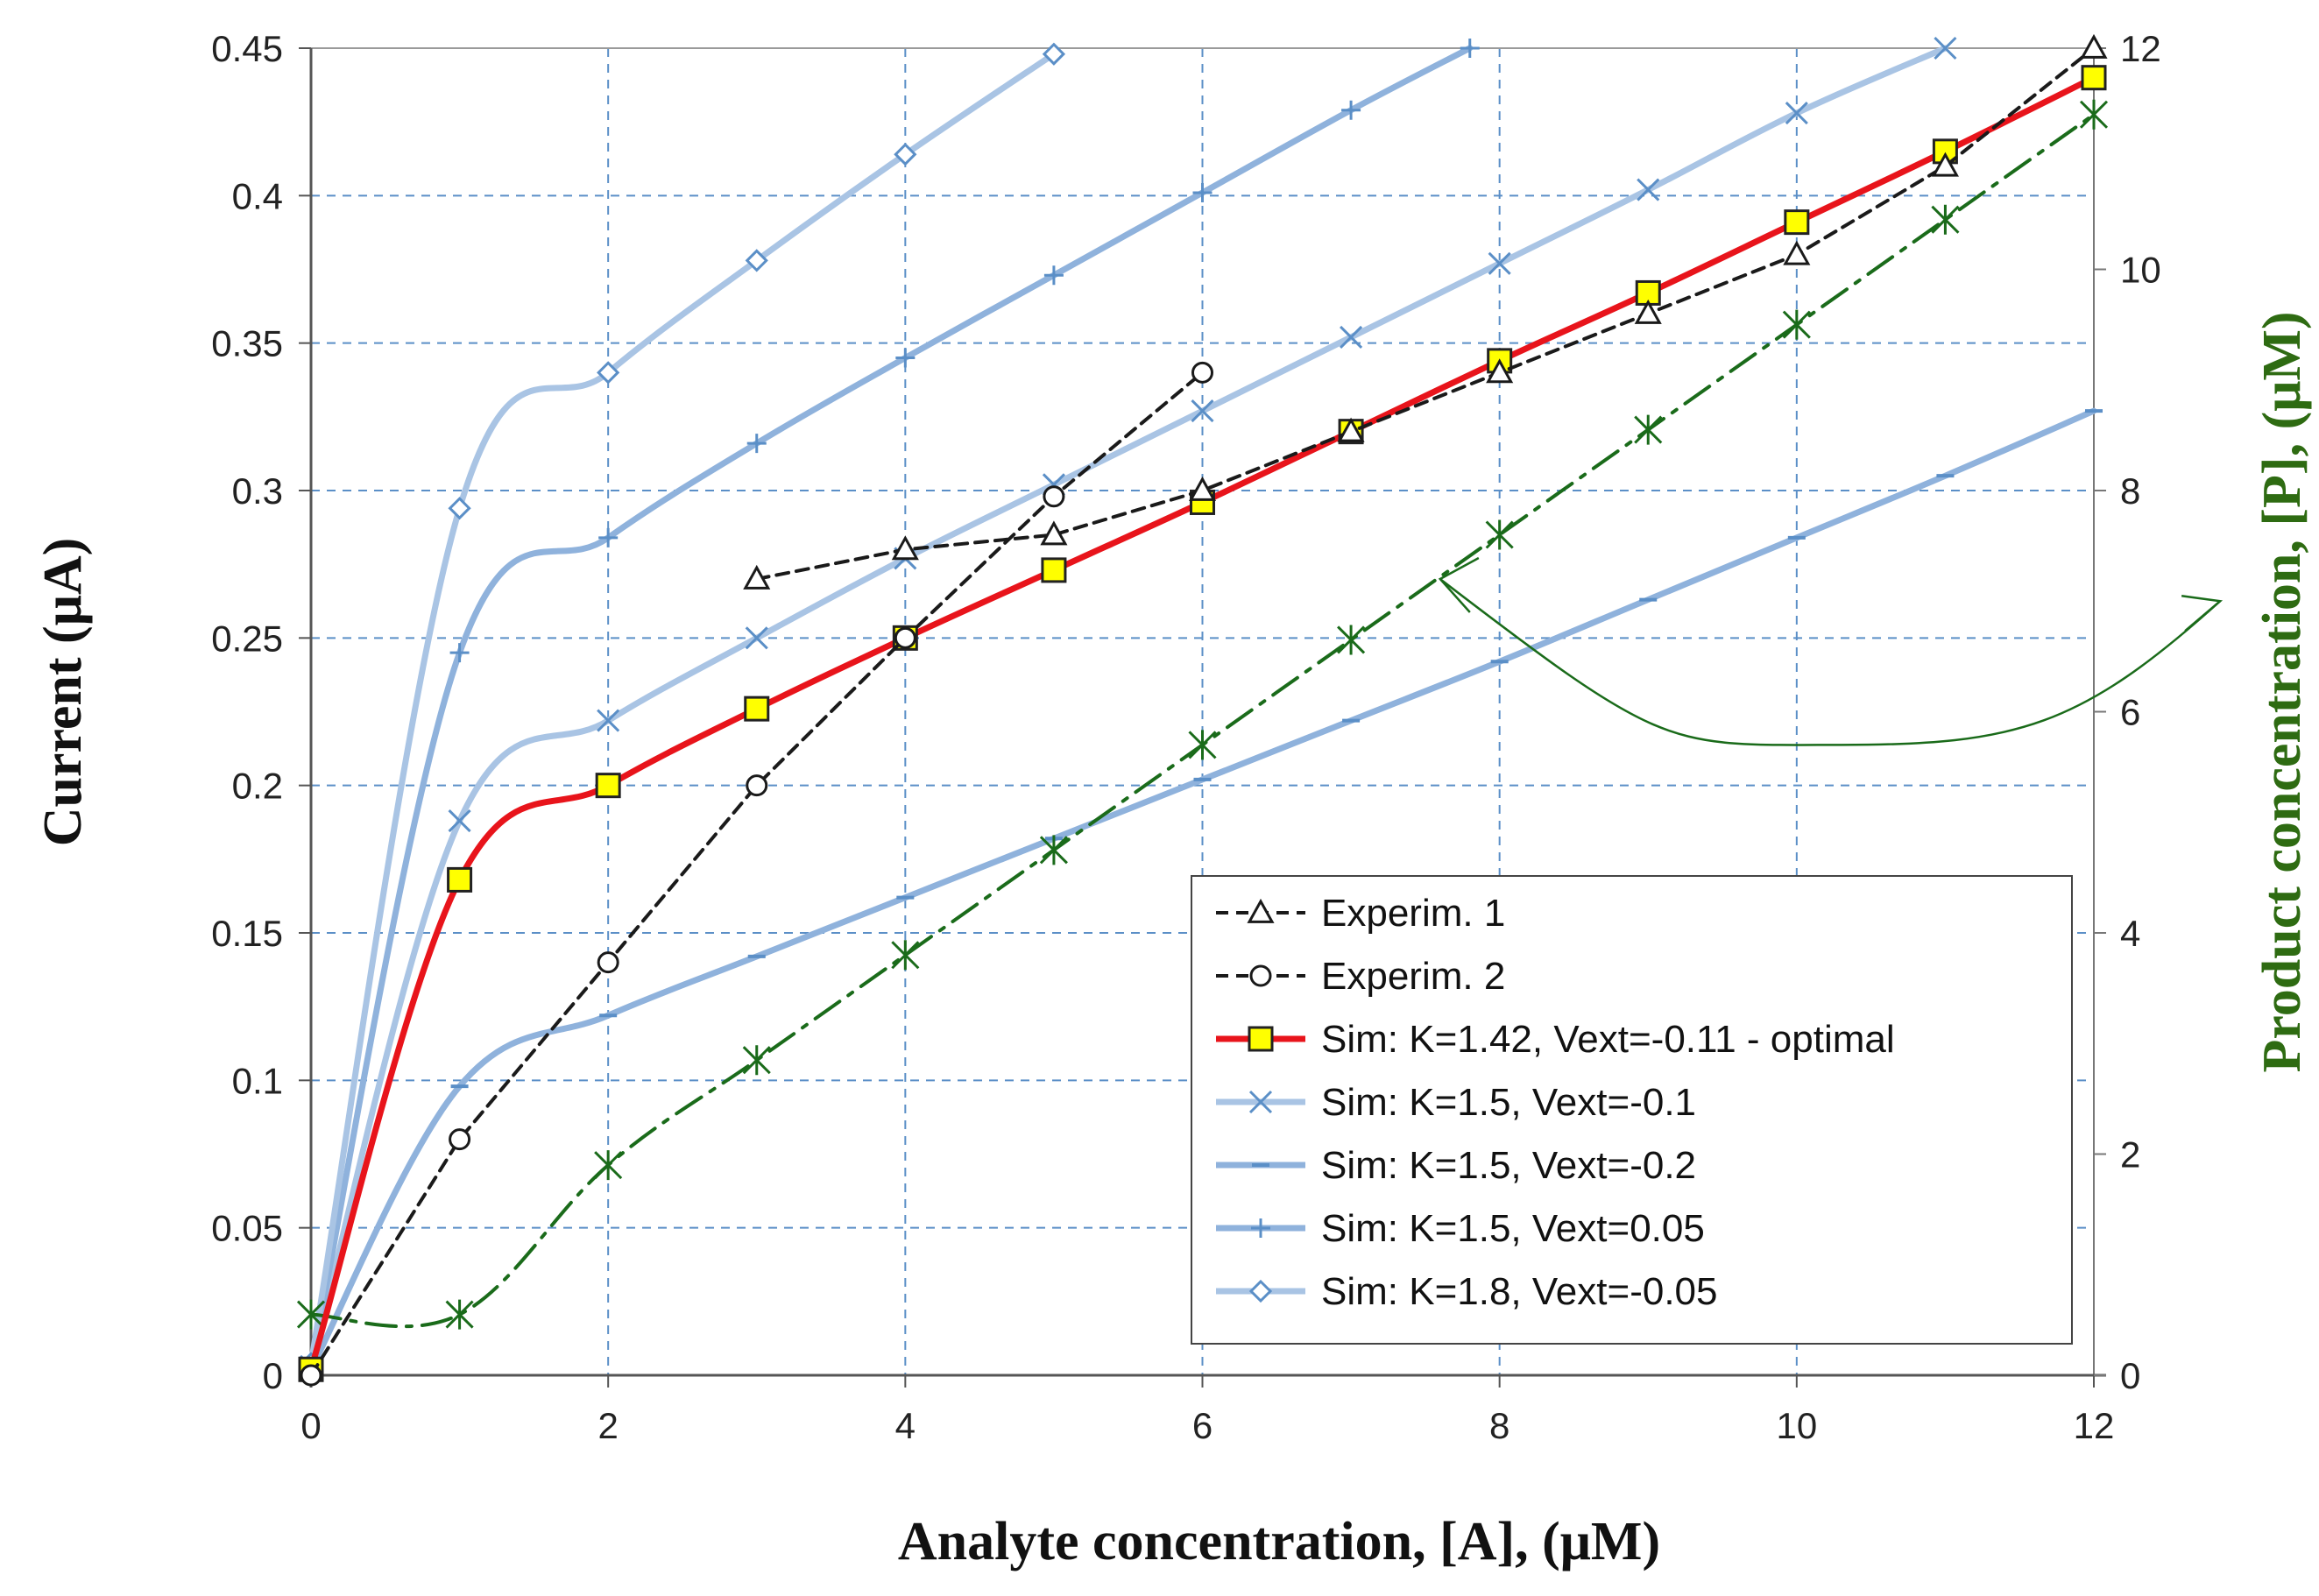 The width and height of the screenshot is (2319, 1596). I want to click on x-tick-label: 0, so click(310, 1425).